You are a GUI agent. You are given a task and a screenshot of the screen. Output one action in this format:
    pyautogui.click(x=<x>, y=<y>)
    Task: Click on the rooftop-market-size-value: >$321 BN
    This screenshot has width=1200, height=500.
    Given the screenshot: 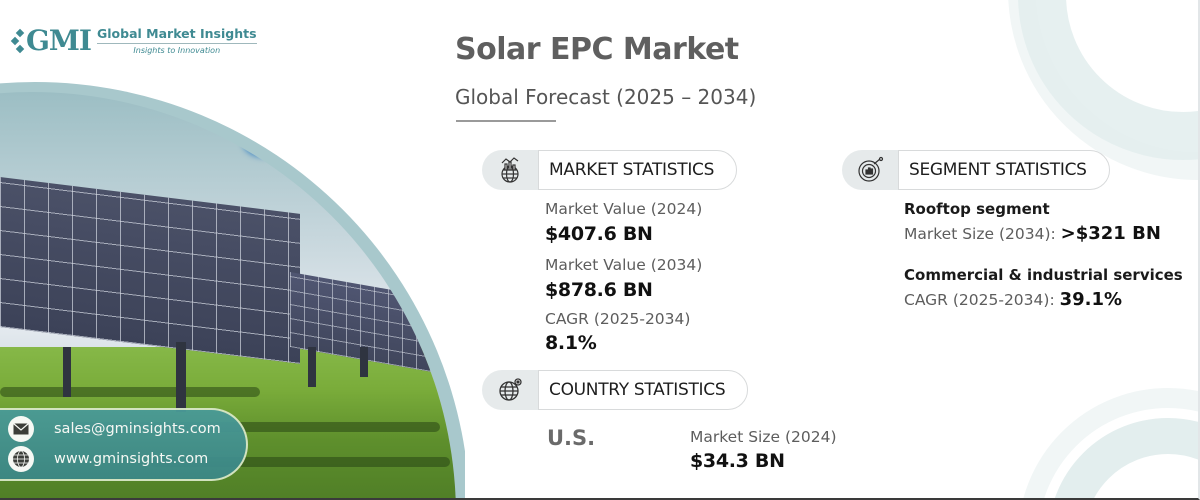 What is the action you would take?
    pyautogui.click(x=1110, y=233)
    